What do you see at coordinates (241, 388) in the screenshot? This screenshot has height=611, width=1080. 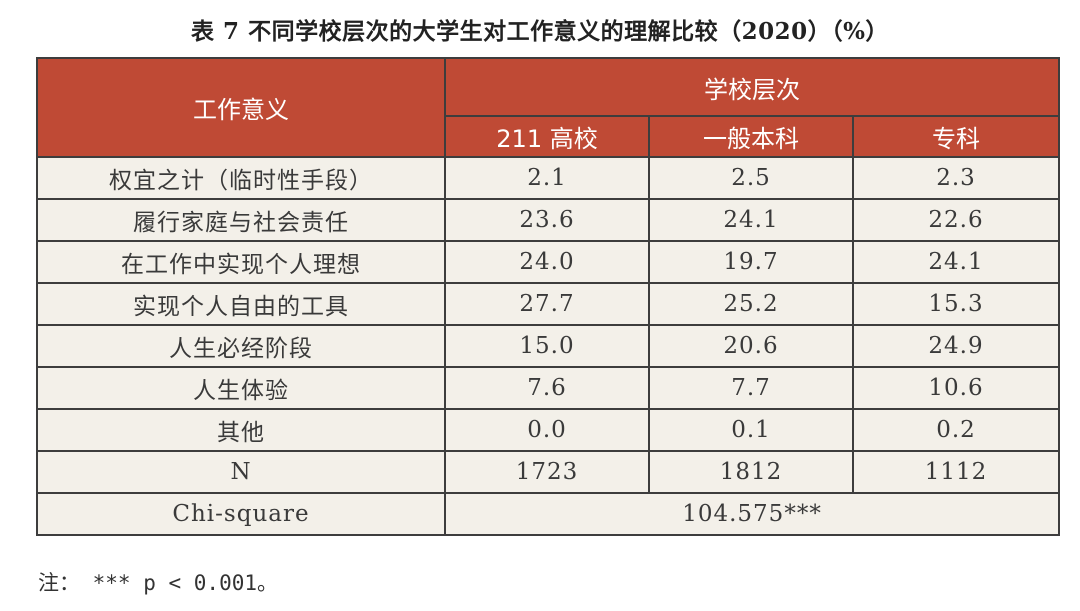 I see `row-label: 人生体验` at bounding box center [241, 388].